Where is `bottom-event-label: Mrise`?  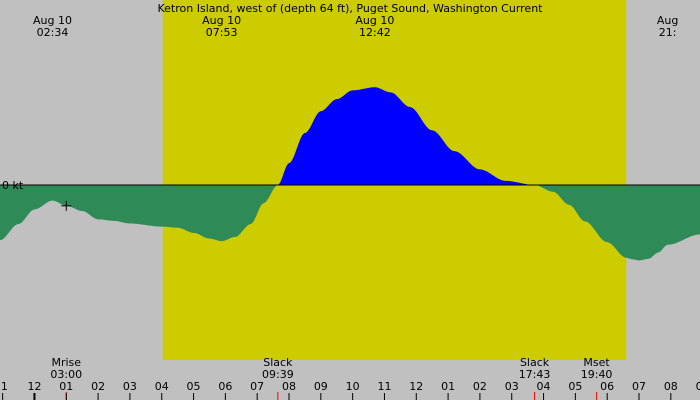 bottom-event-label: Mrise is located at coordinates (66, 362).